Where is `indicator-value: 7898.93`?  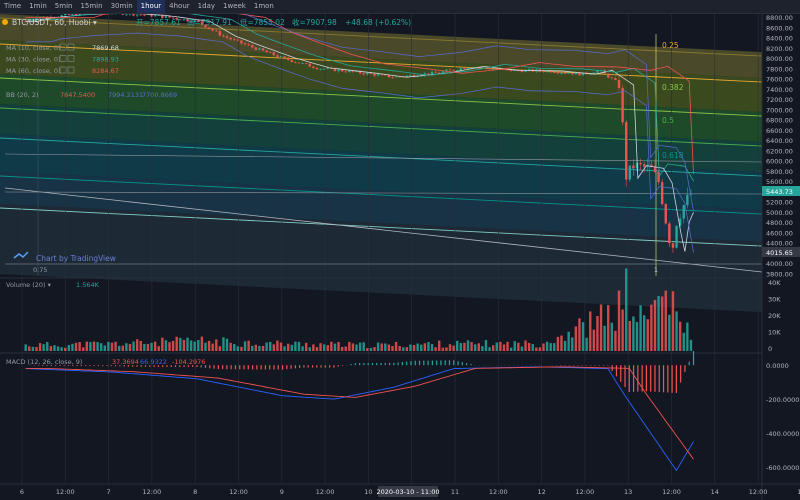 indicator-value: 7898.93 is located at coordinates (105, 60).